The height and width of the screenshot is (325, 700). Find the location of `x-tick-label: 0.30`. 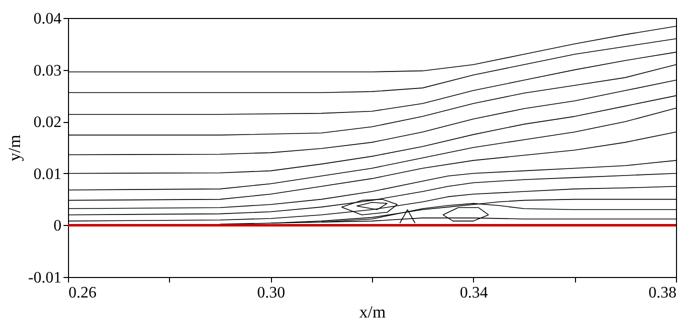

x-tick-label: 0.30 is located at coordinates (271, 293).